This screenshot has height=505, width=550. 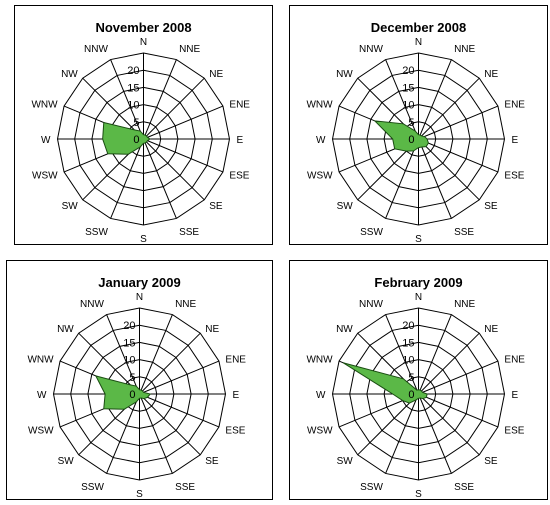 I want to click on direction-label-s: S, so click(x=139, y=494).